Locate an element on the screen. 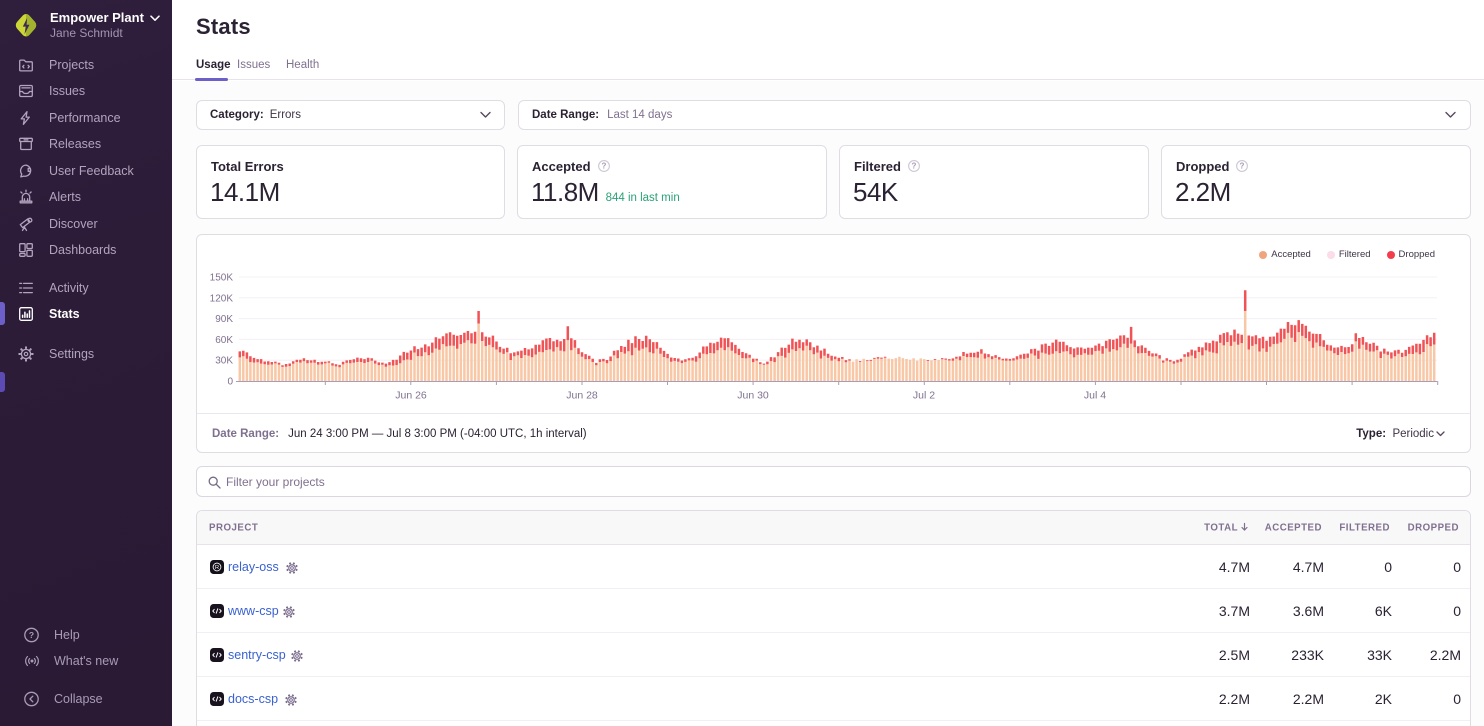 The height and width of the screenshot is (726, 1484). svg-text: Jul 2 is located at coordinates (924, 396).